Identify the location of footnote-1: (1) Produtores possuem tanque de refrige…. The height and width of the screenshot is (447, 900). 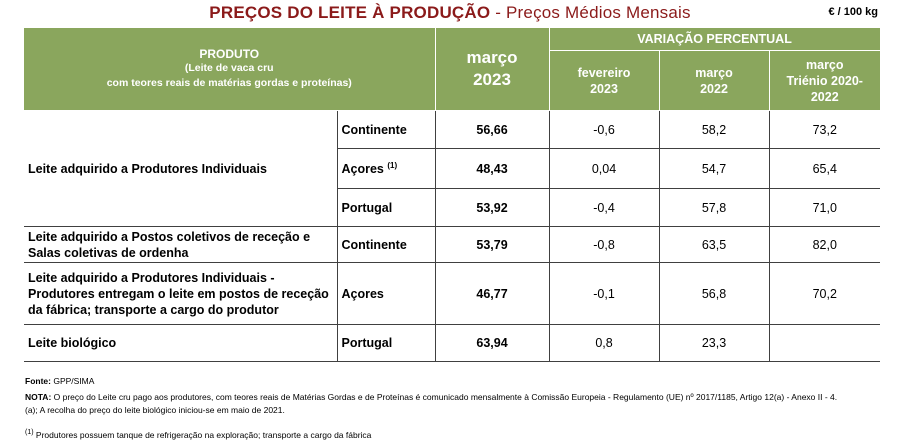
(198, 434).